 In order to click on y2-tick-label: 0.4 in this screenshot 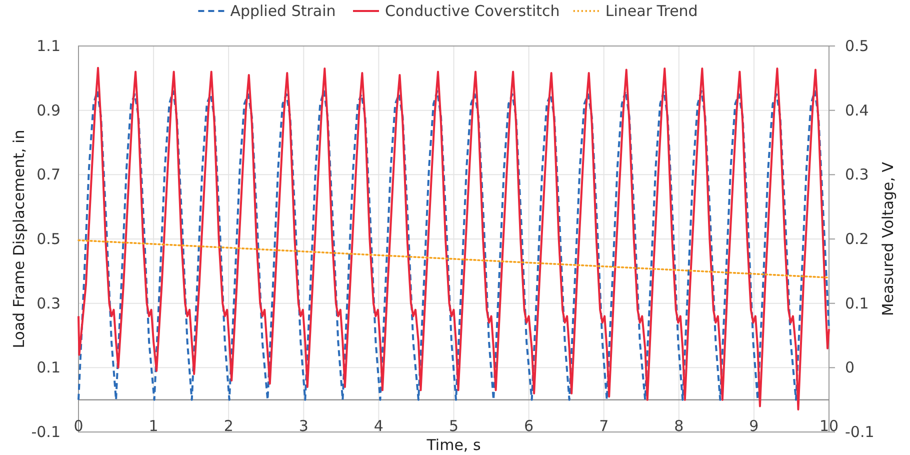, I will do `click(857, 110)`.